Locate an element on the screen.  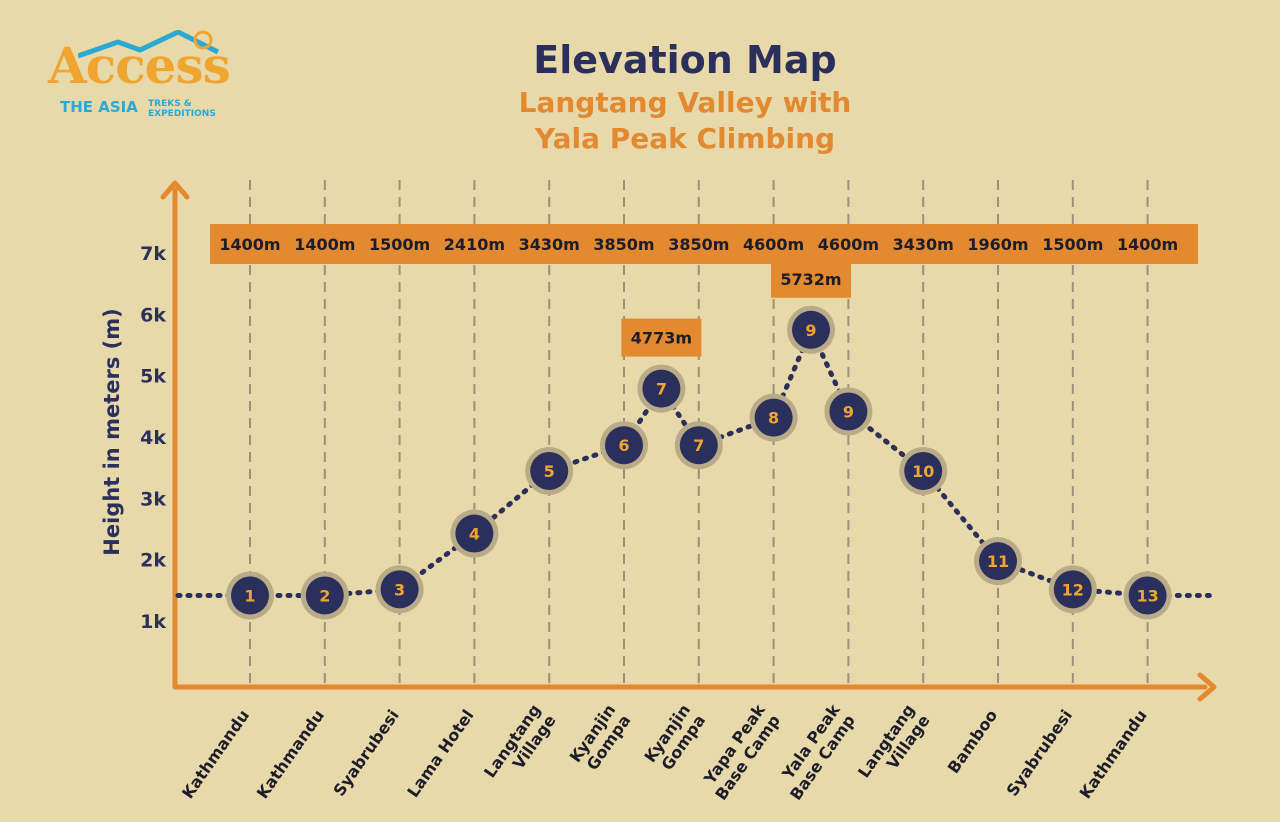
x-tick-label: Yala PeakBase Camp is located at coordinates (815, 751).